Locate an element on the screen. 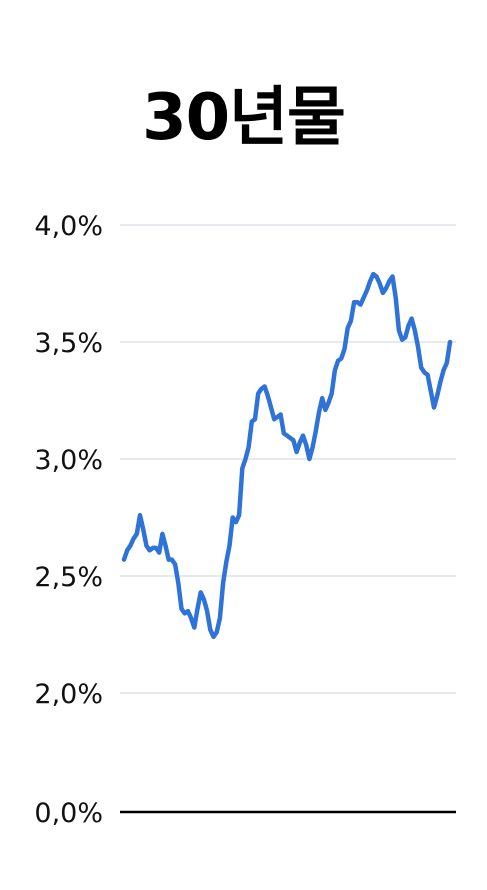 The height and width of the screenshot is (890, 487). y-tick-label: 2,0% is located at coordinates (68, 694).